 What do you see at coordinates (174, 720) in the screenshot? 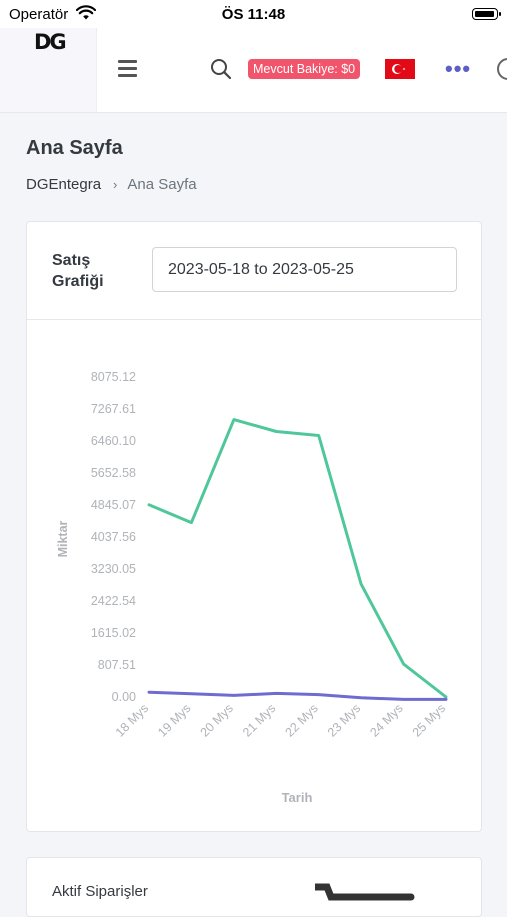
I see `x-tick-label: 19 Mys` at bounding box center [174, 720].